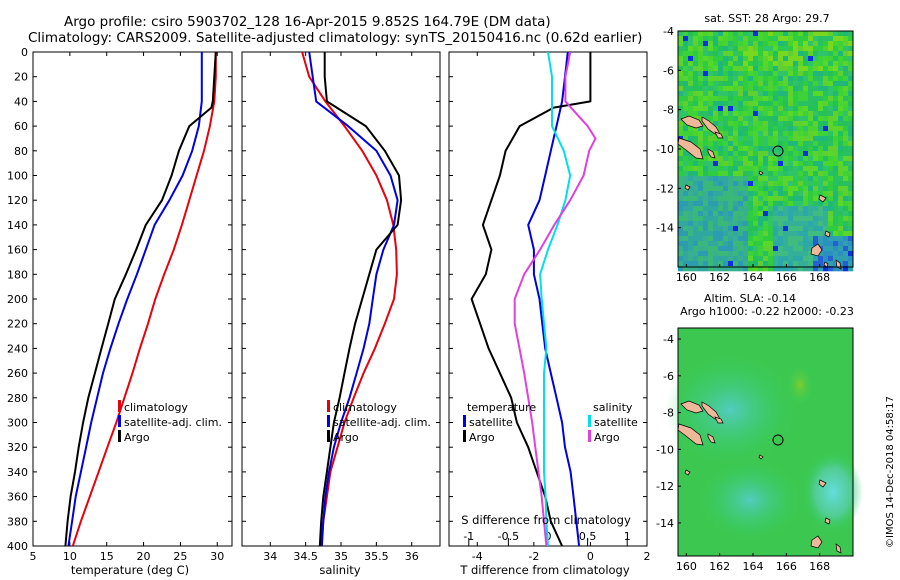 The image size is (900, 580). Describe the element at coordinates (665, 449) in the screenshot. I see `map-y-tick-label: -10` at that location.